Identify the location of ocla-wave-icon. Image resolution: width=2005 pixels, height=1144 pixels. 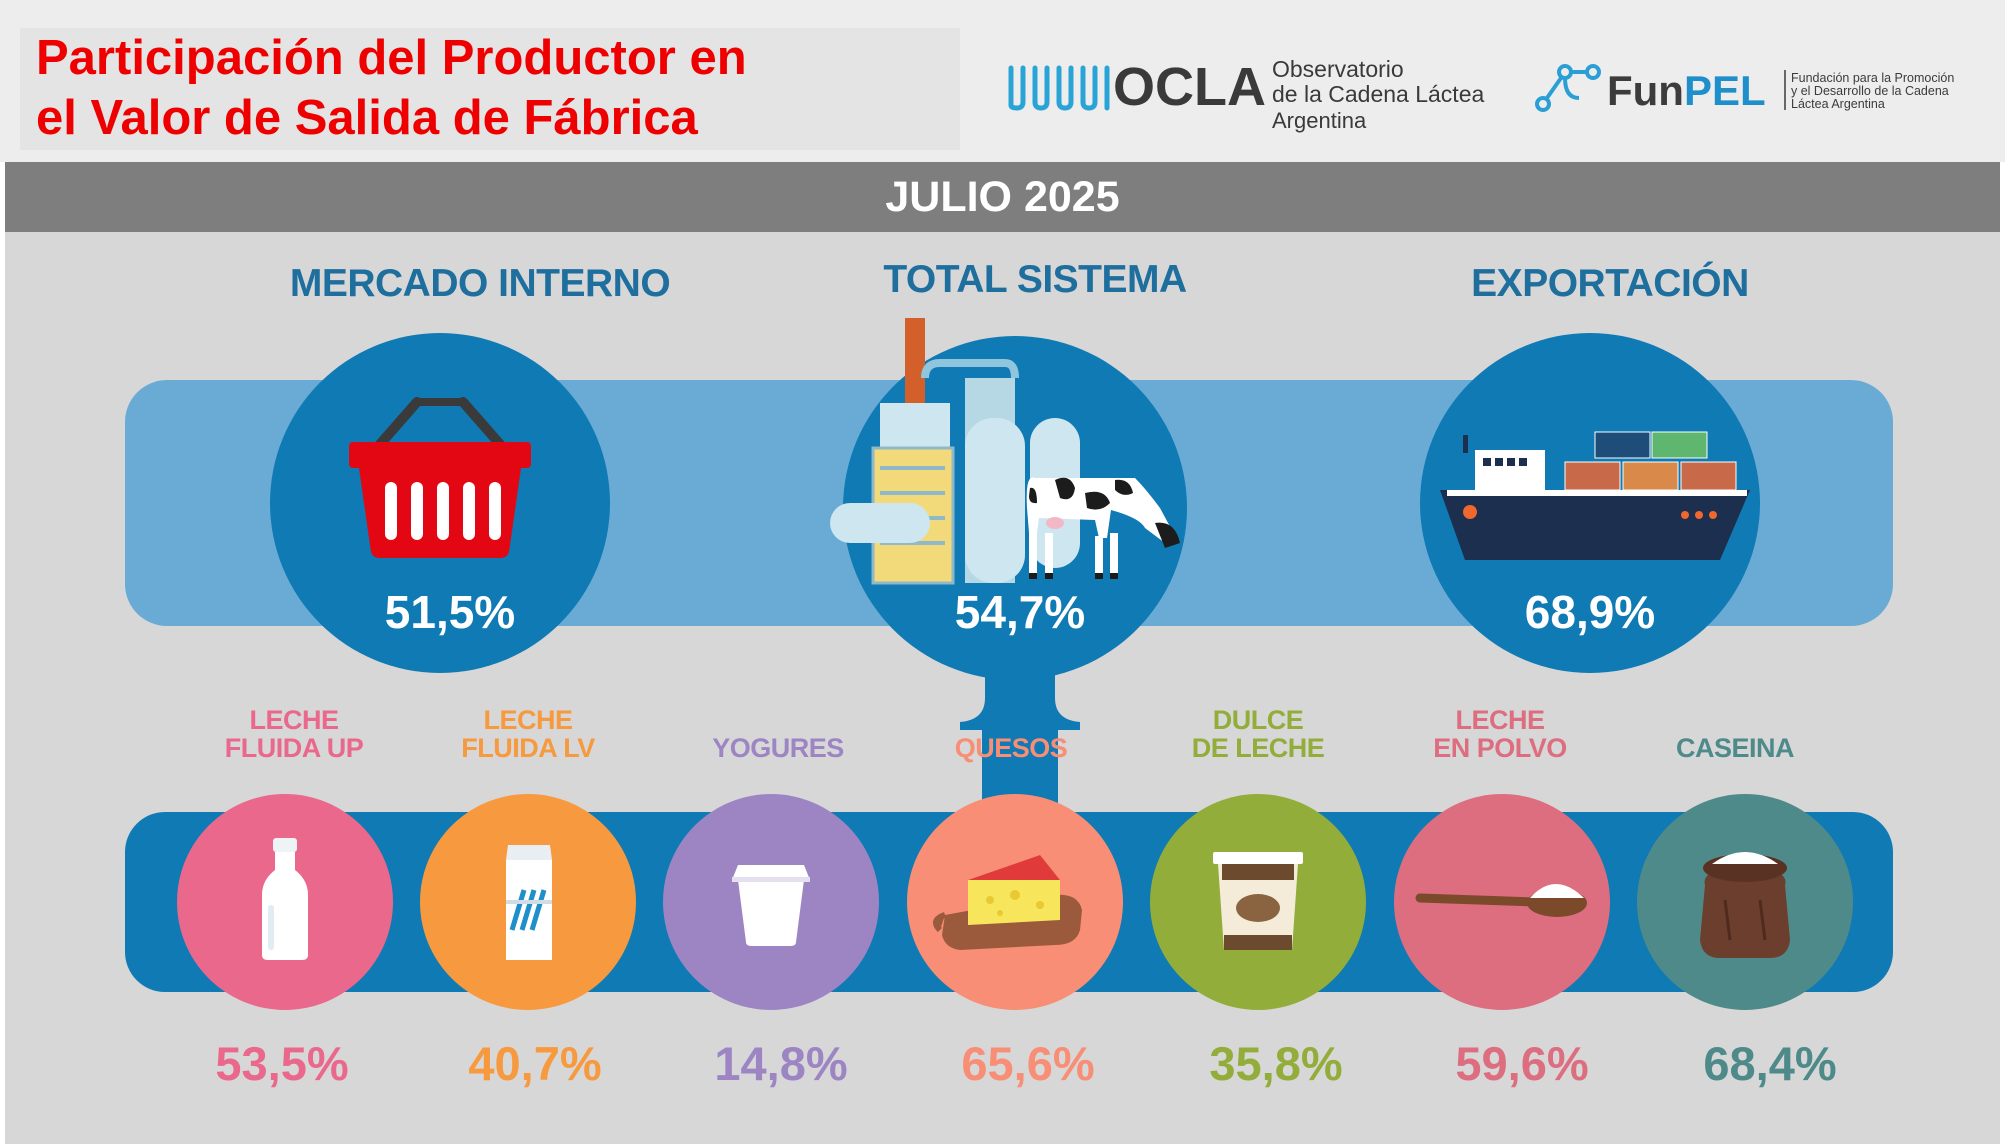
(1059, 88).